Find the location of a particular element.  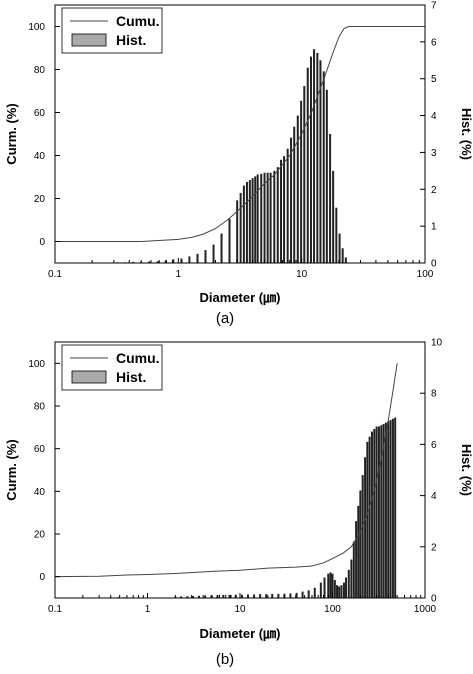

y-left-axis-label: Curm. (%) is located at coordinates (11, 469).